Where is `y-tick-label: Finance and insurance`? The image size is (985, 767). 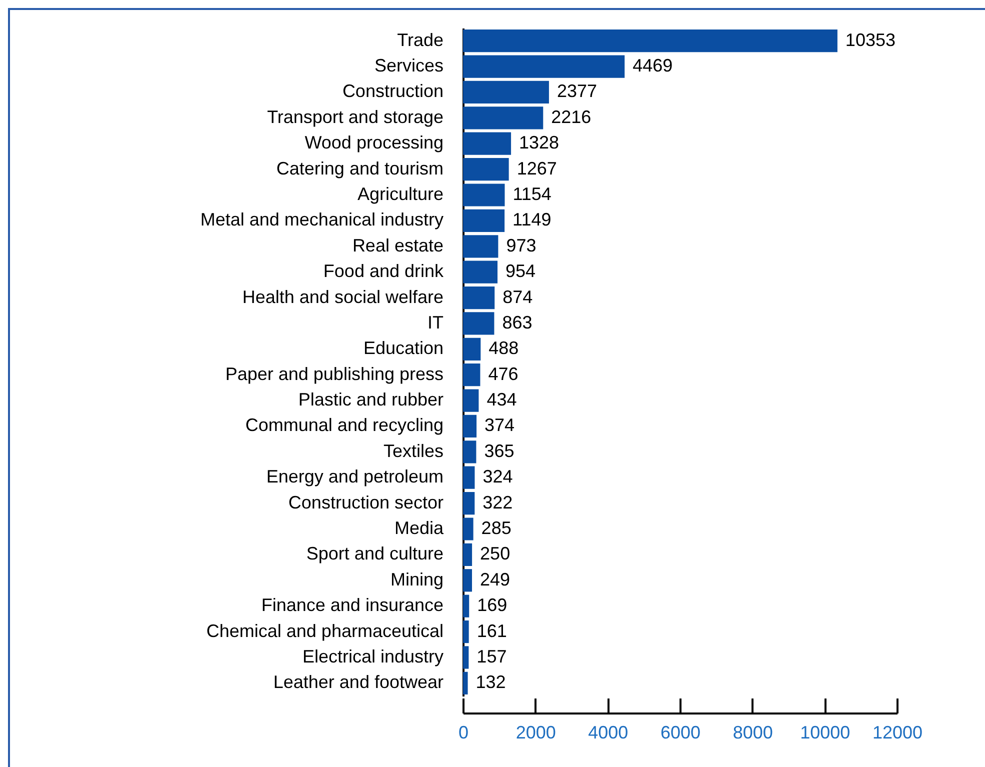
y-tick-label: Finance and insurance is located at coordinates (352, 605).